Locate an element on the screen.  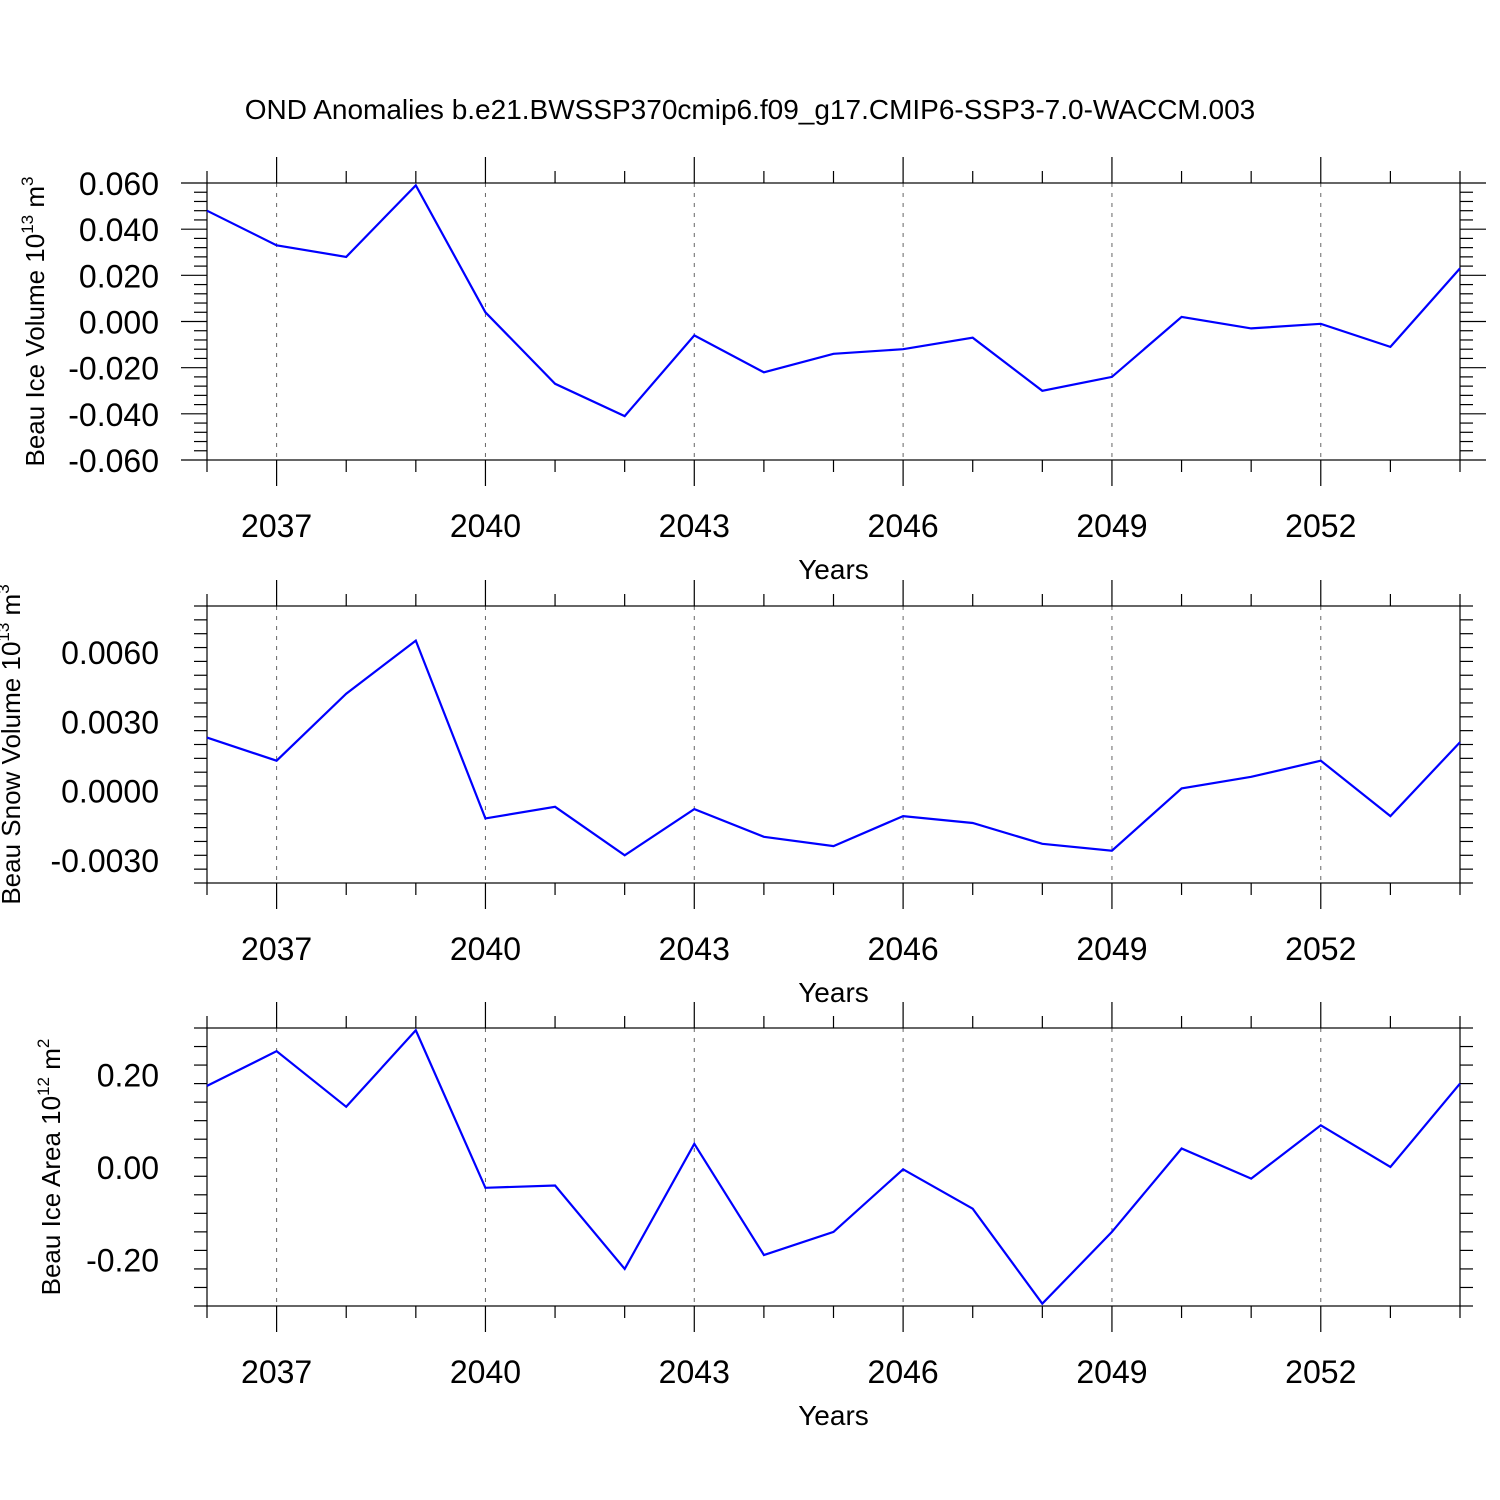
y-tick-label: 0.060 is located at coordinates (119, 184).